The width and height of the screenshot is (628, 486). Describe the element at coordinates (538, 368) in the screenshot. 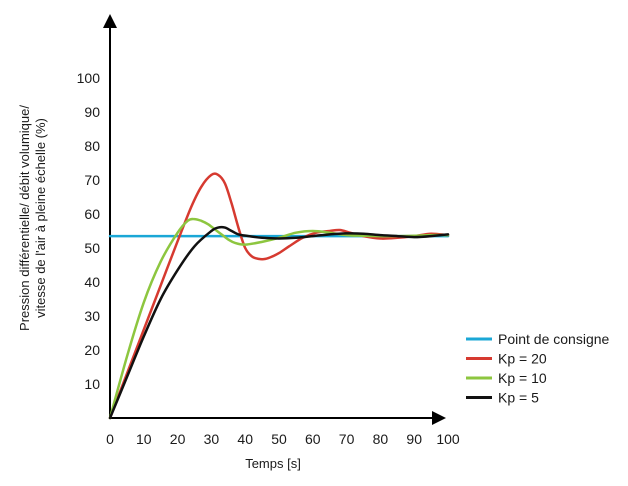

I see `legend: Point de consigne Kp = 20 Kp = 10 Kp = 5` at that location.